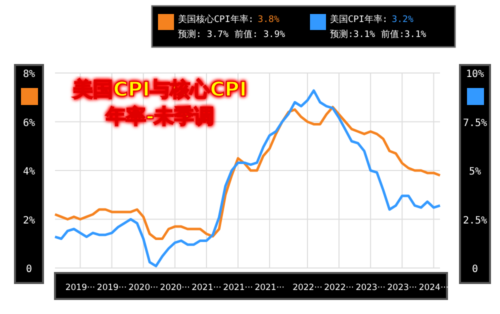 This screenshot has width=500, height=314. Describe the element at coordinates (475, 220) in the screenshot. I see `y2-tick-label: 2.5%` at that location.